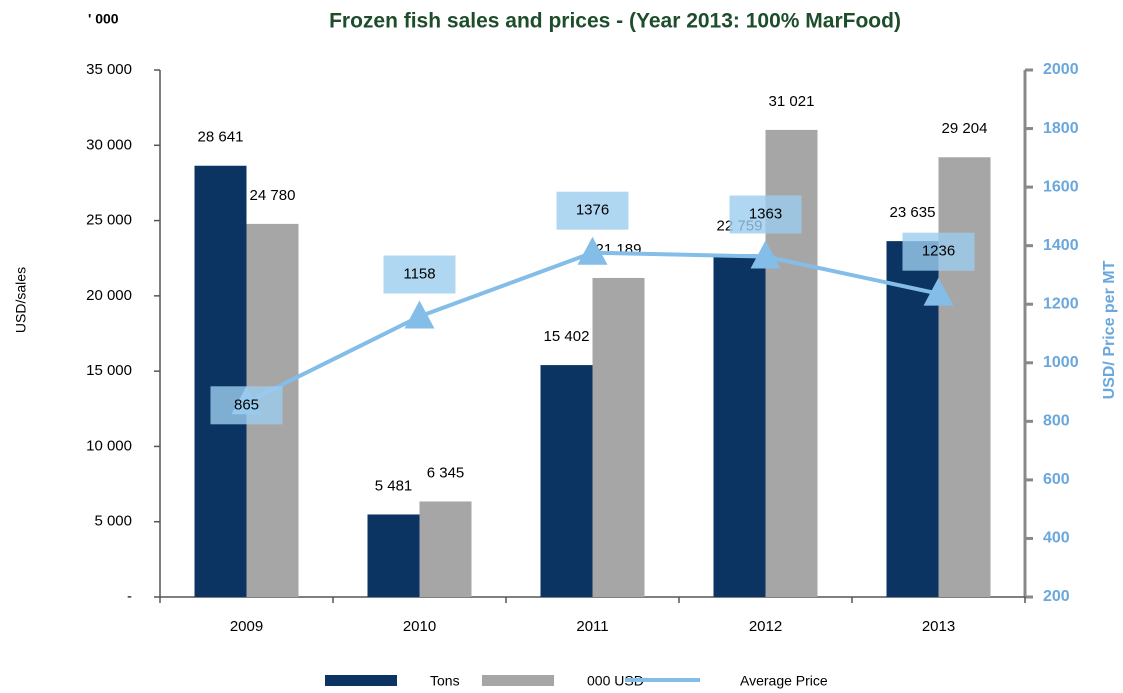 This screenshot has width=1123, height=693. I want to click on bar-value-label: 23 635, so click(913, 212).